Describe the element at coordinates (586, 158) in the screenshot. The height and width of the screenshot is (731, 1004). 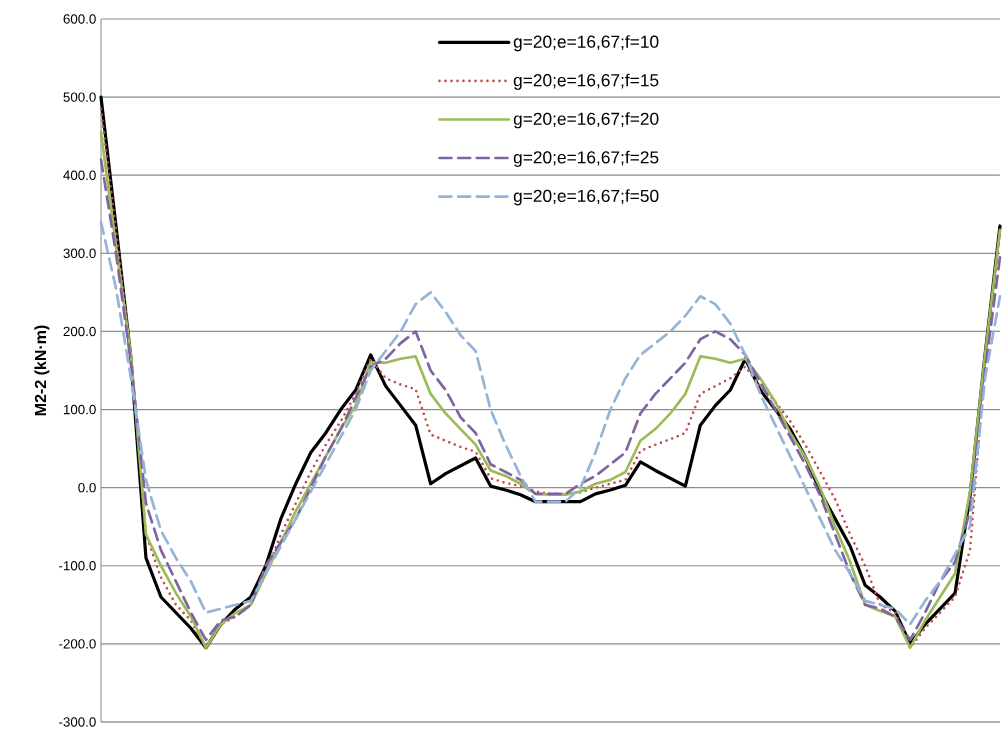
I see `legend-label: g=20;e=16,67;f=25` at that location.